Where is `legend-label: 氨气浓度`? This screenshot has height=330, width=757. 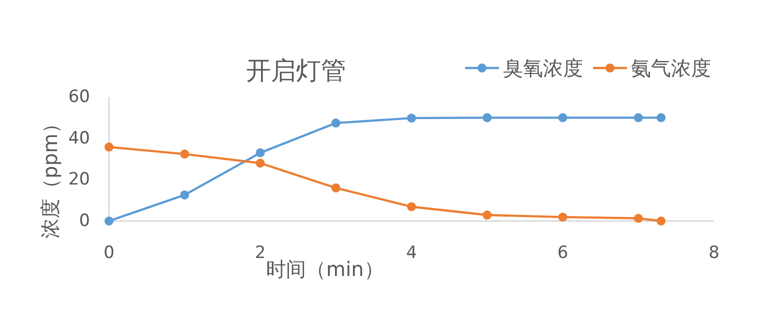
legend-label: 氨气浓度 is located at coordinates (671, 68).